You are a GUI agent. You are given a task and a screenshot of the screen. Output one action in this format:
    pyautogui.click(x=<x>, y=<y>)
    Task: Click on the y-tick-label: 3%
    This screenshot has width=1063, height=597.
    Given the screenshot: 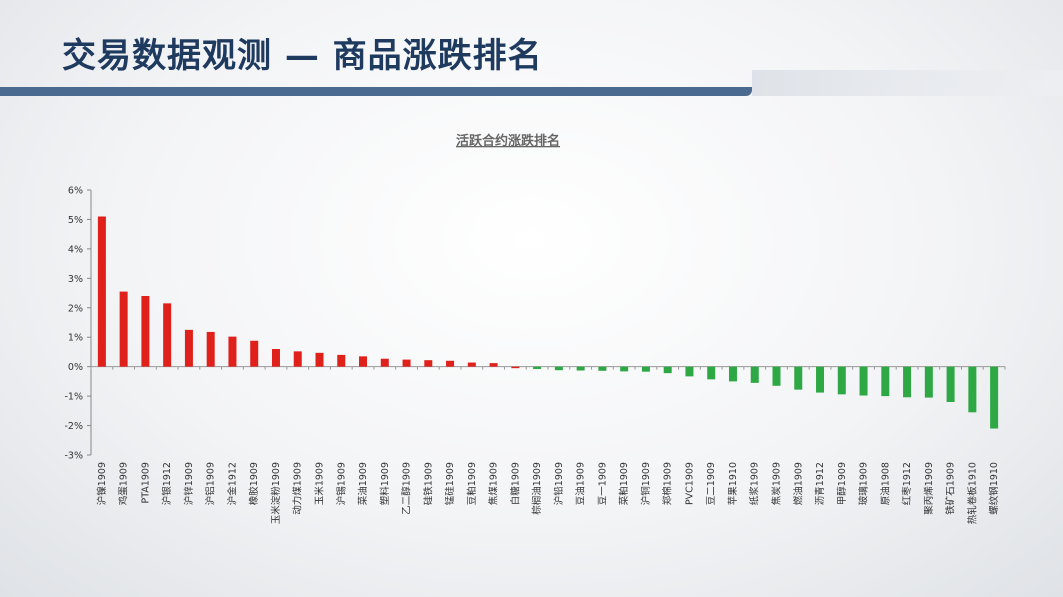 What is the action you would take?
    pyautogui.click(x=75, y=279)
    